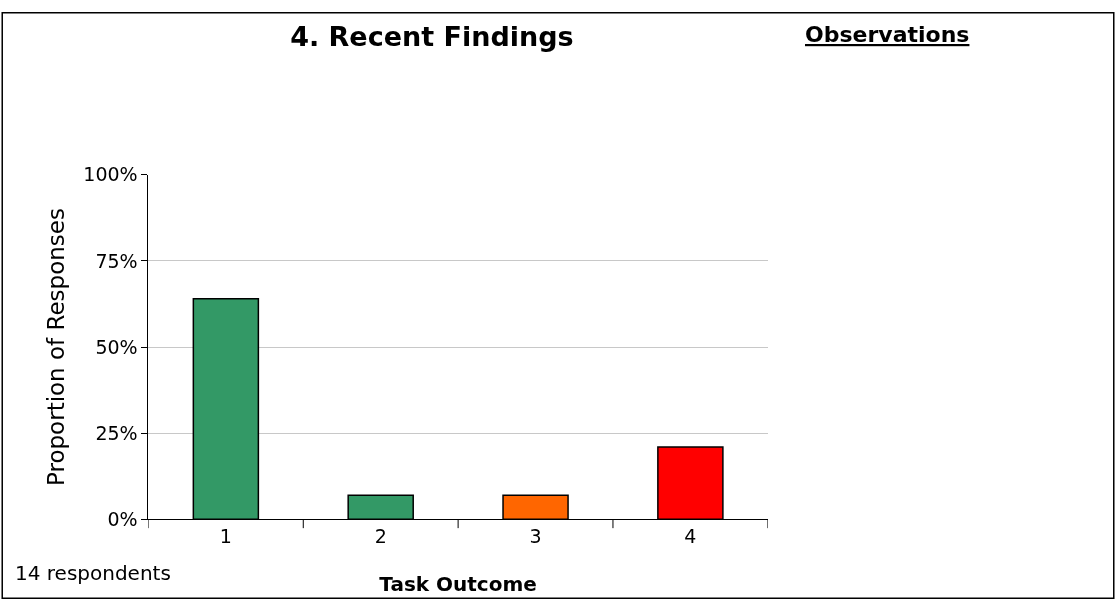  I want to click on y-tick-label: 75%, so click(116, 260).